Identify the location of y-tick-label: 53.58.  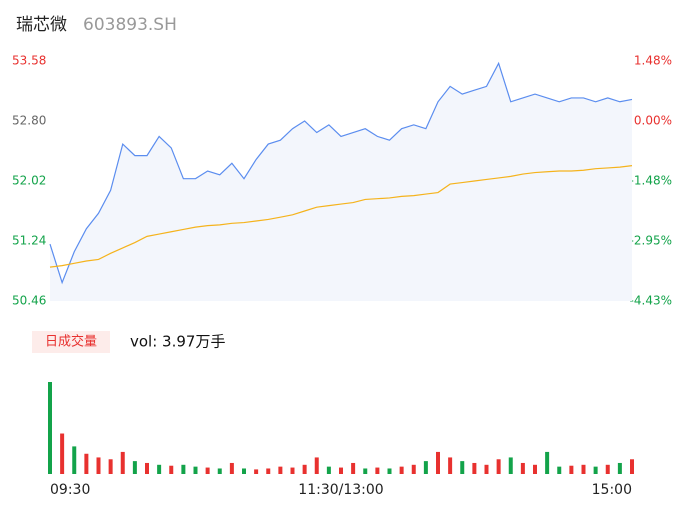
(29, 61).